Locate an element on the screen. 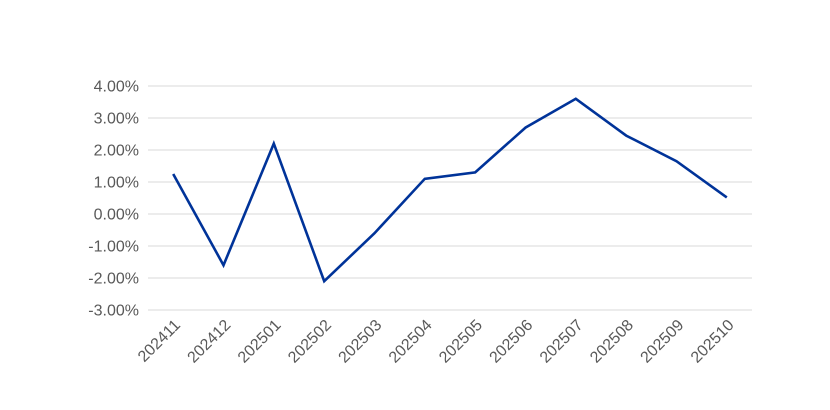 This screenshot has height=410, width=830. y-tick-label: 2.00% is located at coordinates (116, 151).